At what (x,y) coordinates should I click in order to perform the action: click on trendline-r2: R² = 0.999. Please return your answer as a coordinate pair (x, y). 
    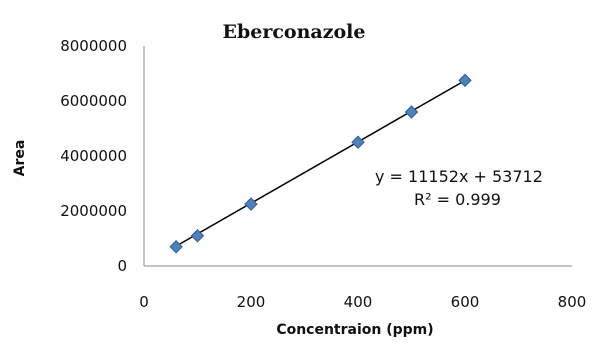
    Looking at the image, I should click on (457, 199).